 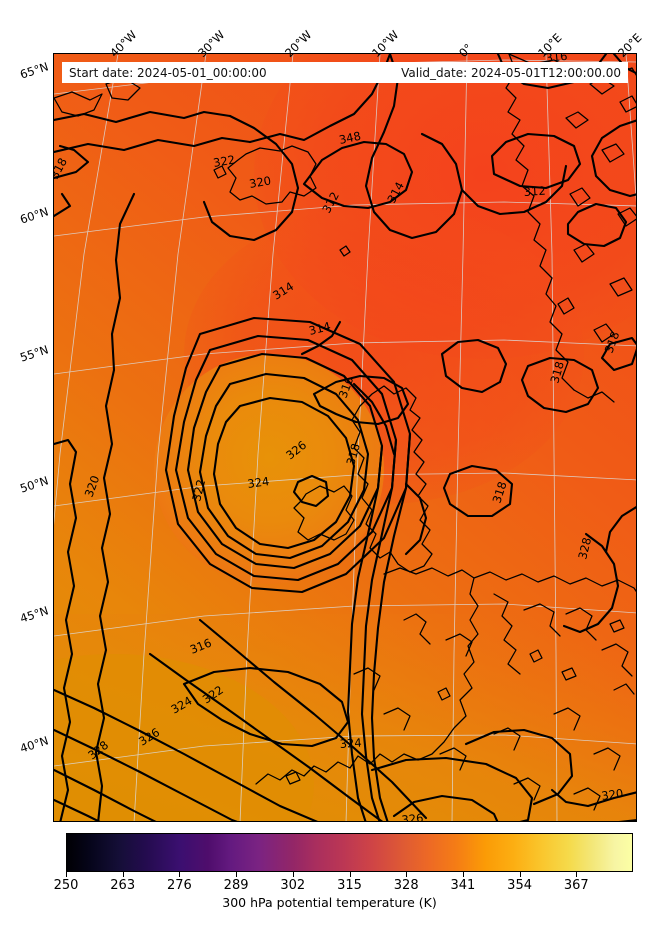 What do you see at coordinates (66, 885) in the screenshot?
I see `colorbar-tick-label: 250` at bounding box center [66, 885].